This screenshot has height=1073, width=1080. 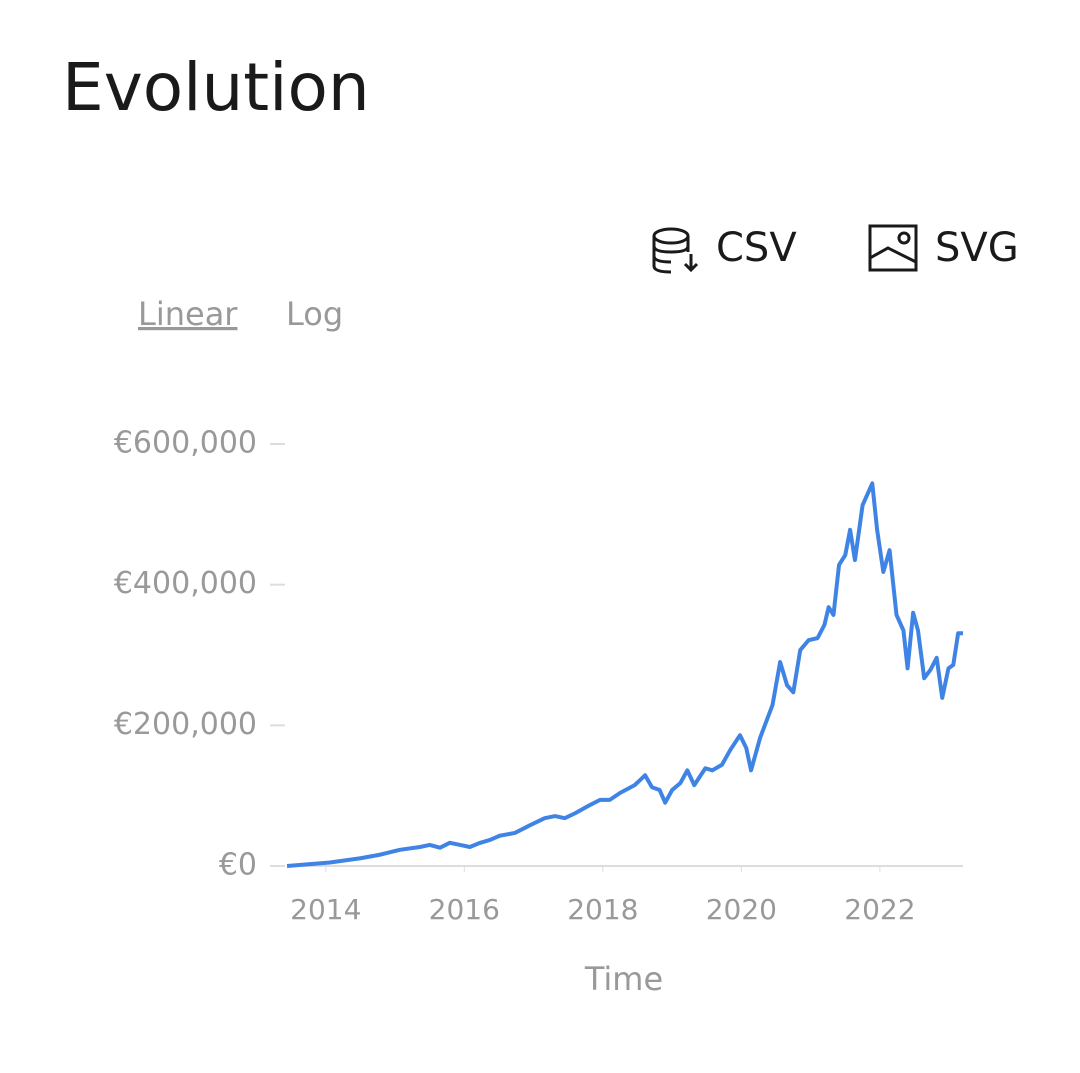 What do you see at coordinates (977, 248) in the screenshot?
I see `svg-label: SVG` at bounding box center [977, 248].